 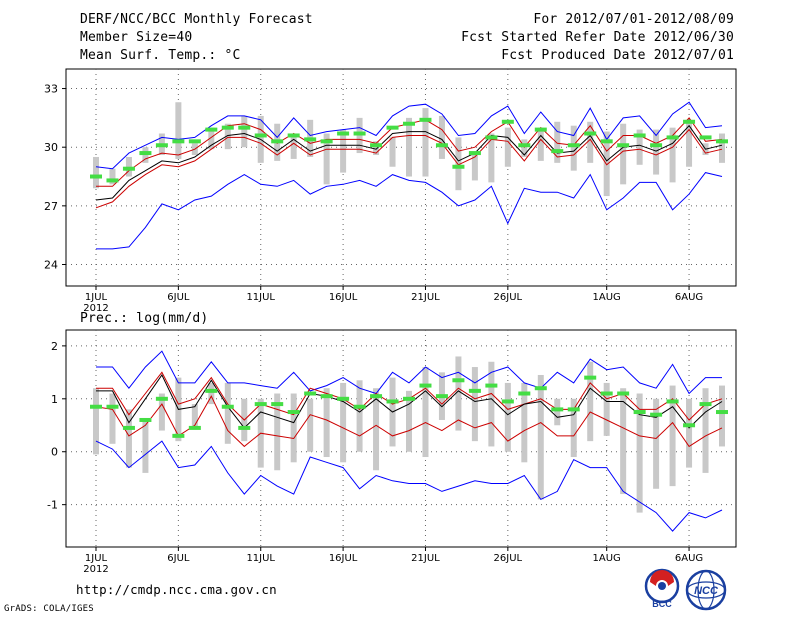 What do you see at coordinates (662, 588) in the screenshot?
I see `bcc-logo: BCC` at bounding box center [662, 588].